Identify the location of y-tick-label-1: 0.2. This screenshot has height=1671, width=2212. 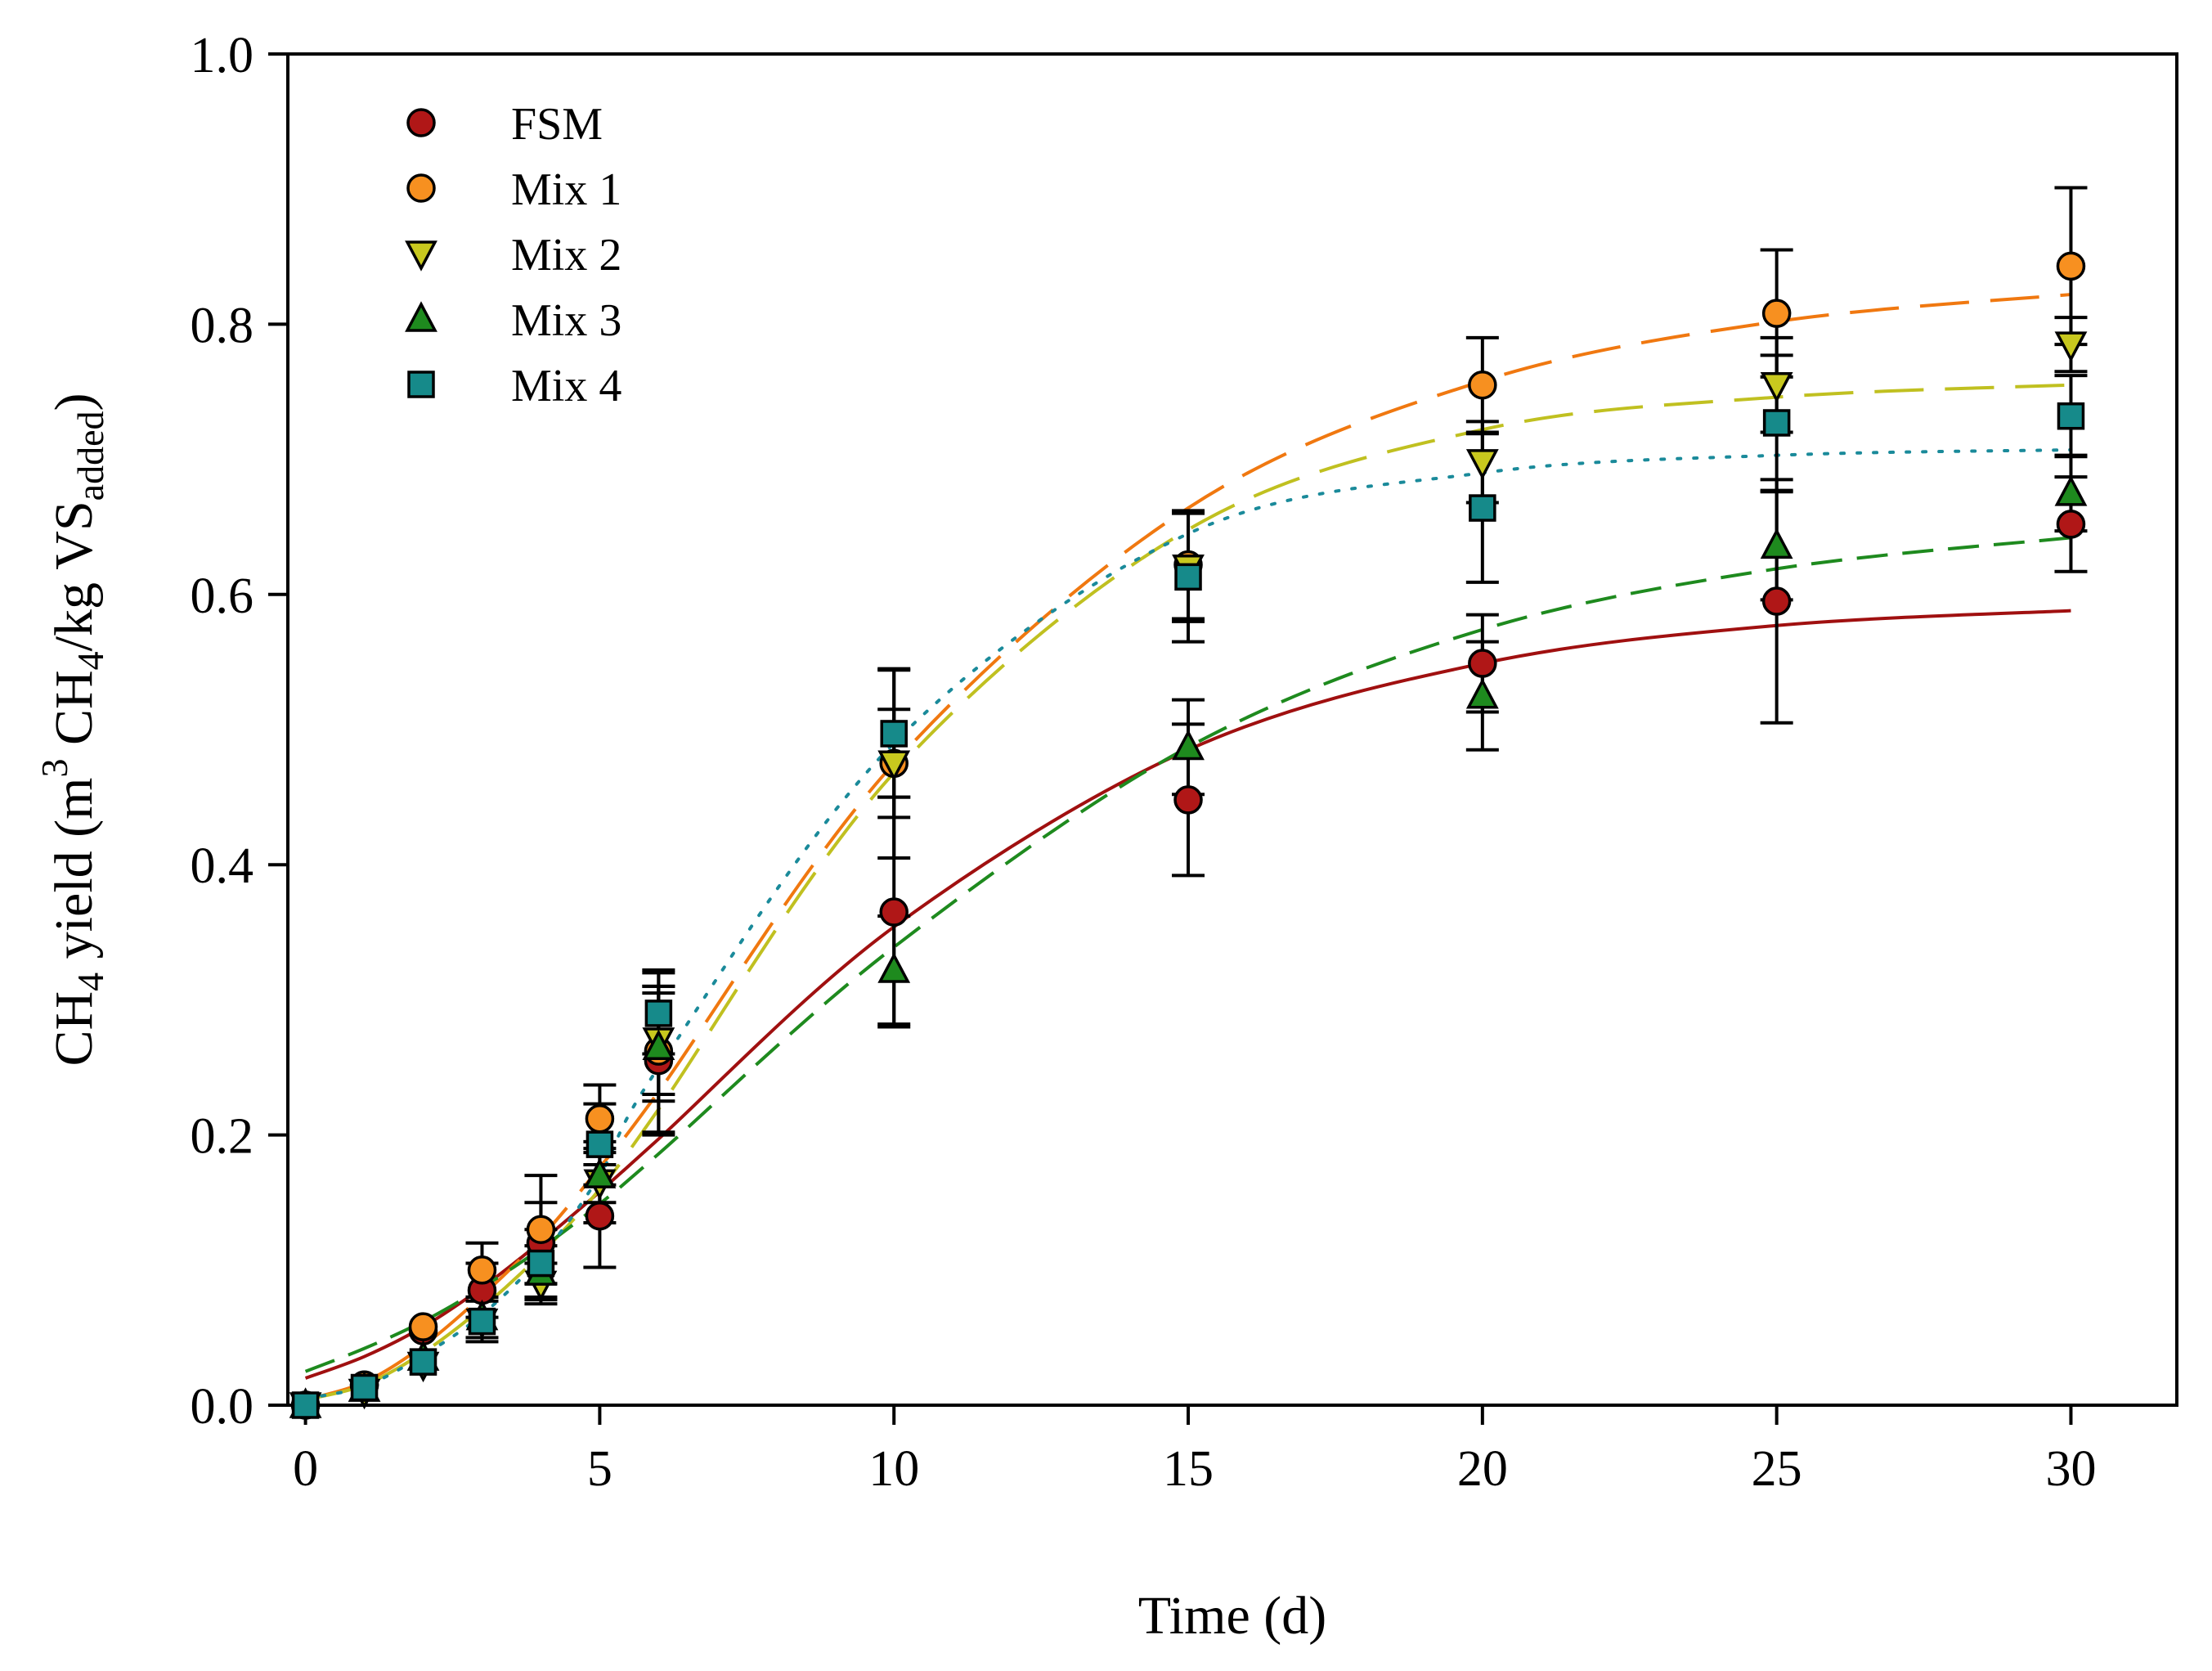
(222, 1137).